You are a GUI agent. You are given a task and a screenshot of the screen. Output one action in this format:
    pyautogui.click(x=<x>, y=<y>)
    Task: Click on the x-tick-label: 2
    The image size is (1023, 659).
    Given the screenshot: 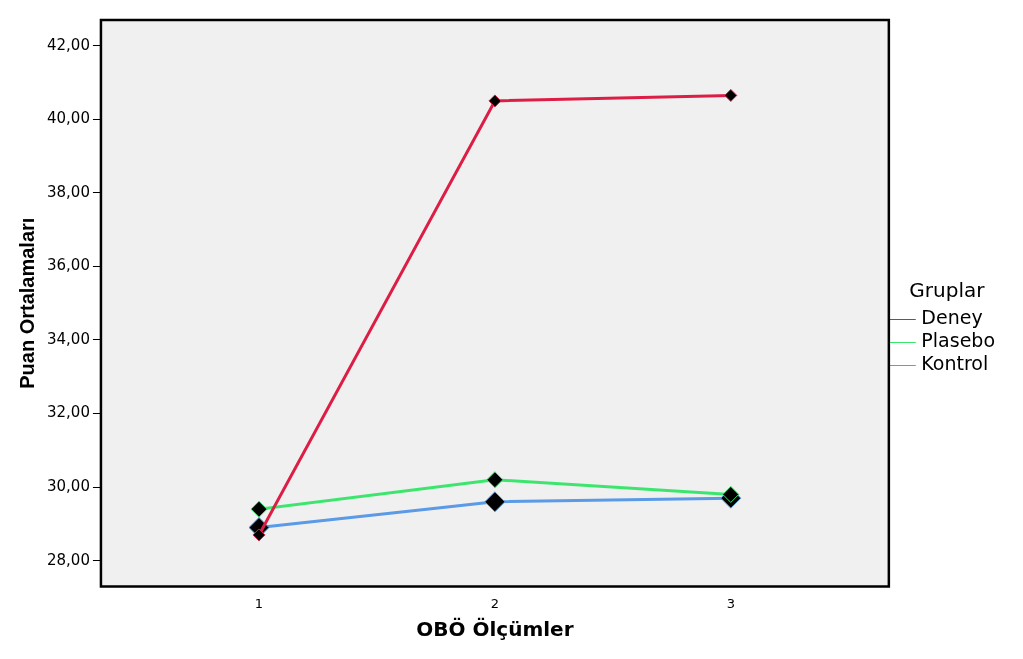 What is the action you would take?
    pyautogui.click(x=495, y=603)
    